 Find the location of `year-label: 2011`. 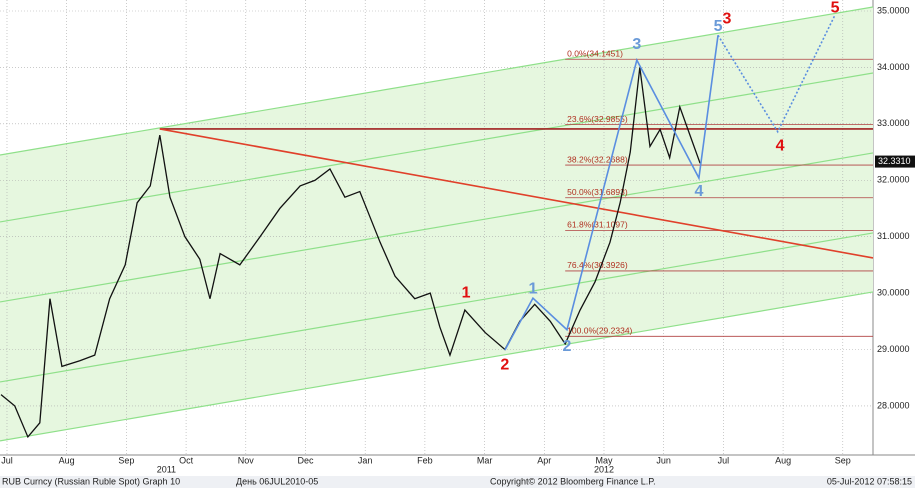

year-label: 2011 is located at coordinates (166, 469).